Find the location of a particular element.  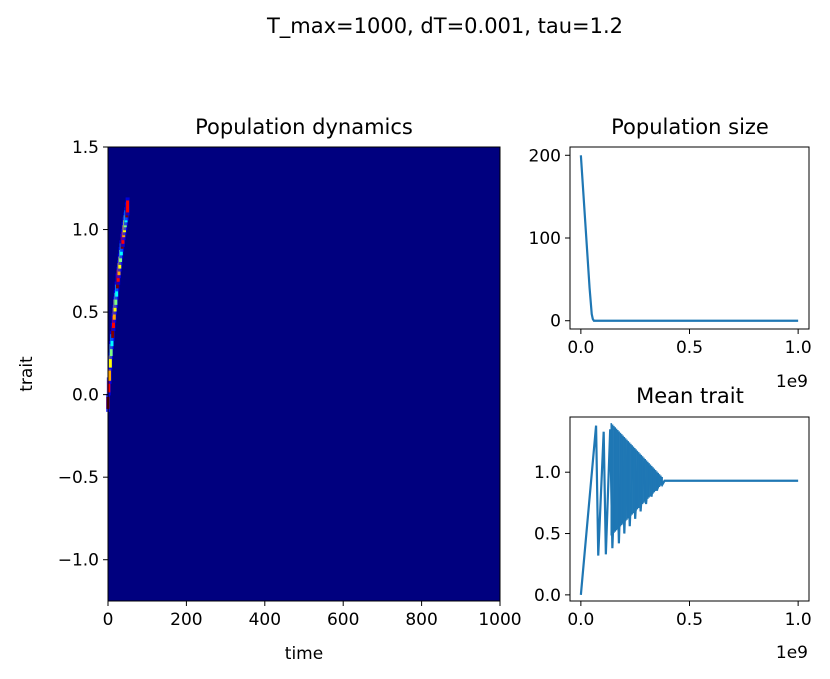

heatmap-y-tick-label: 0.0 is located at coordinates (85, 396).